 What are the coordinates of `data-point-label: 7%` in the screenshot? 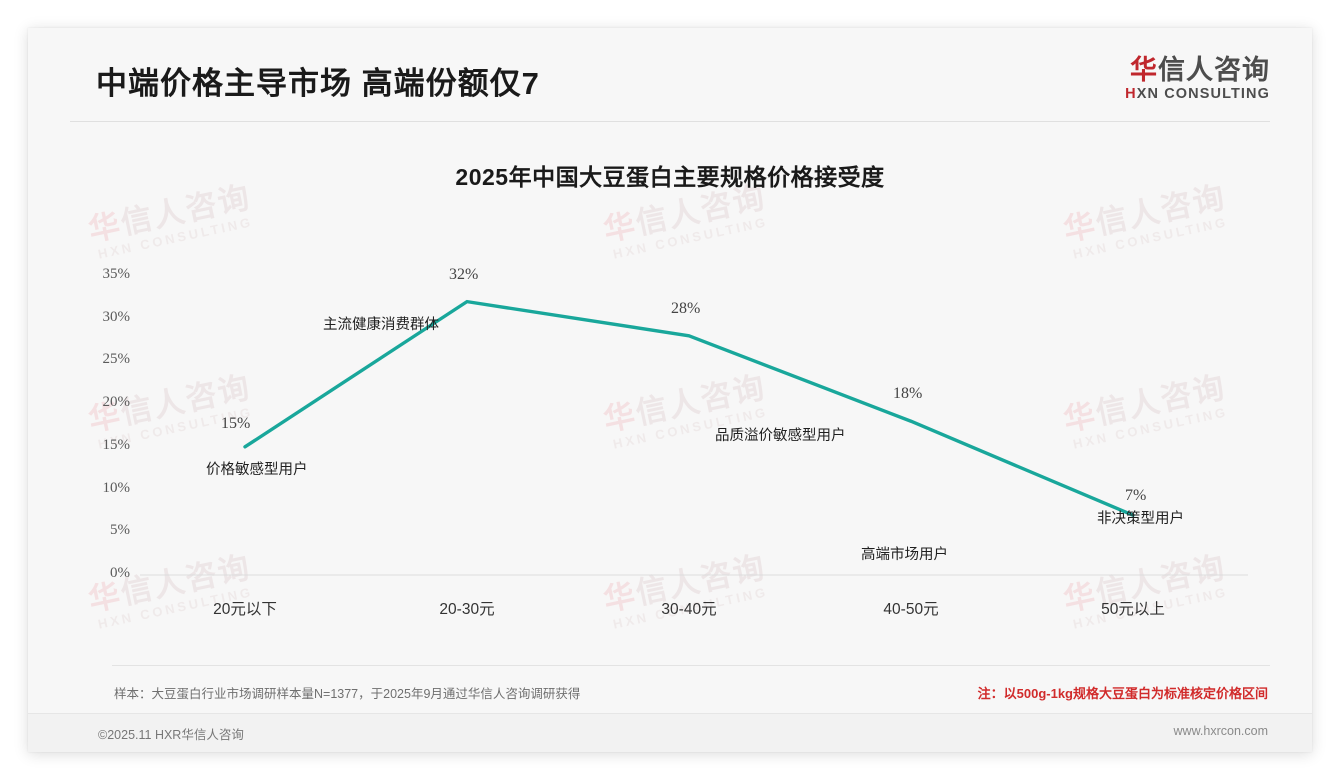 It's located at (1136, 496).